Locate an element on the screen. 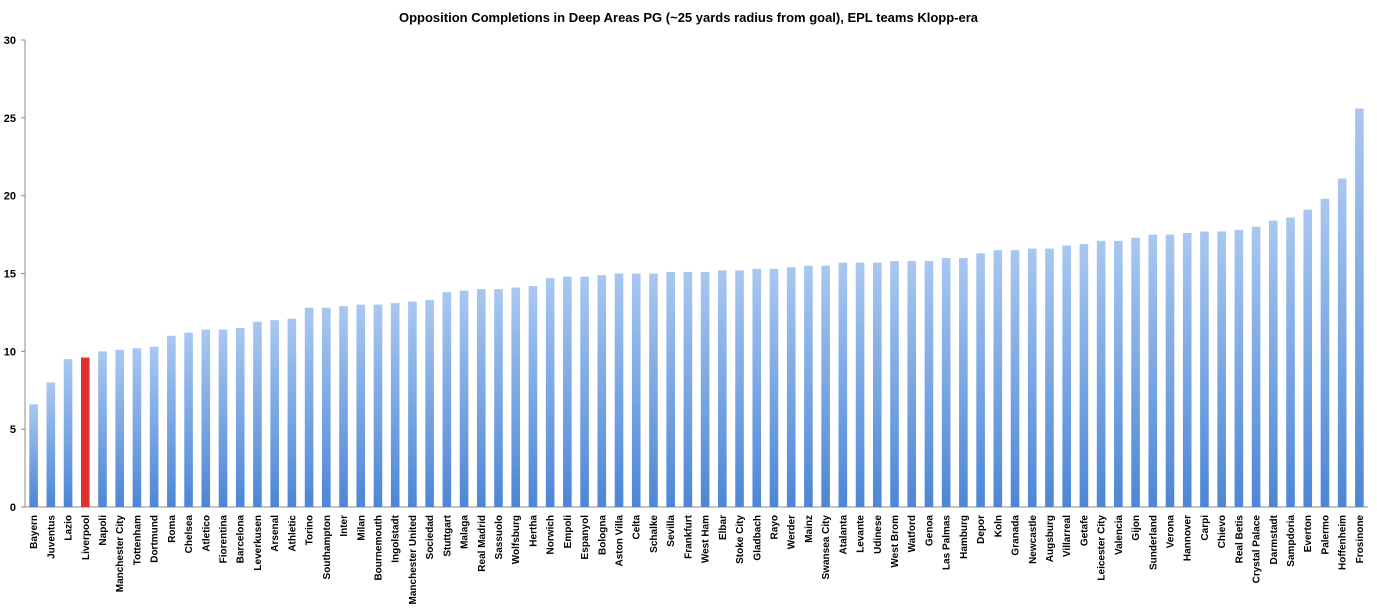 The height and width of the screenshot is (614, 1377). bar-real-betis is located at coordinates (1239, 368).